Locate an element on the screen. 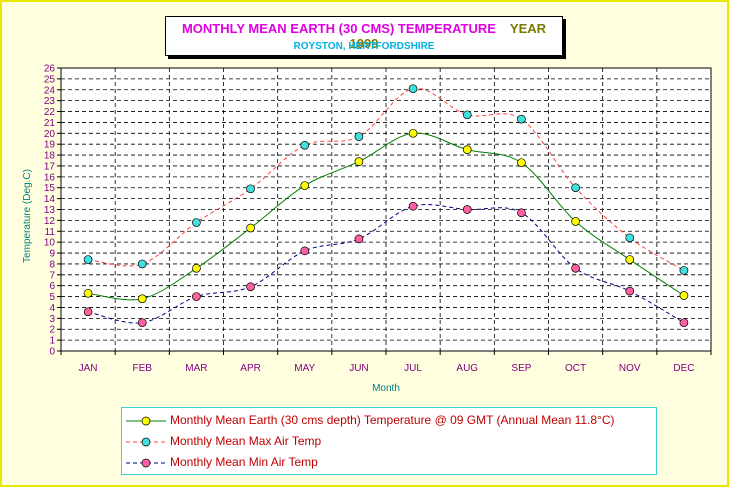  legend-symbol-min is located at coordinates (146, 463).